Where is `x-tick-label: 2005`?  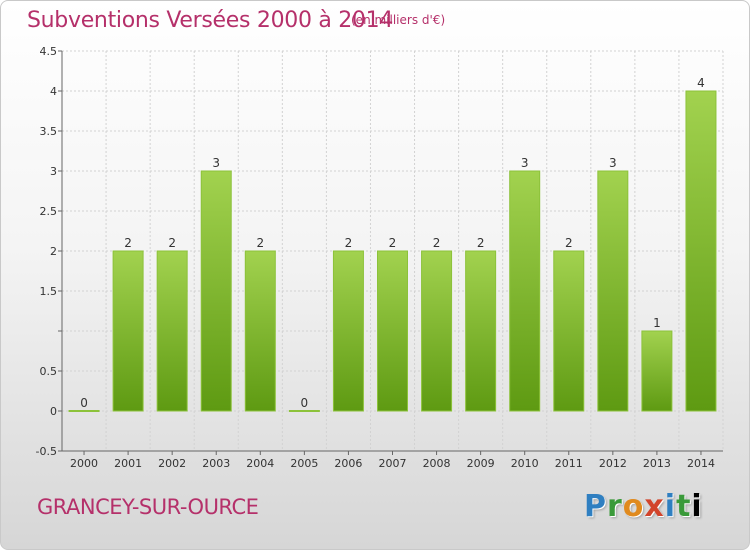 x-tick-label: 2005 is located at coordinates (304, 463).